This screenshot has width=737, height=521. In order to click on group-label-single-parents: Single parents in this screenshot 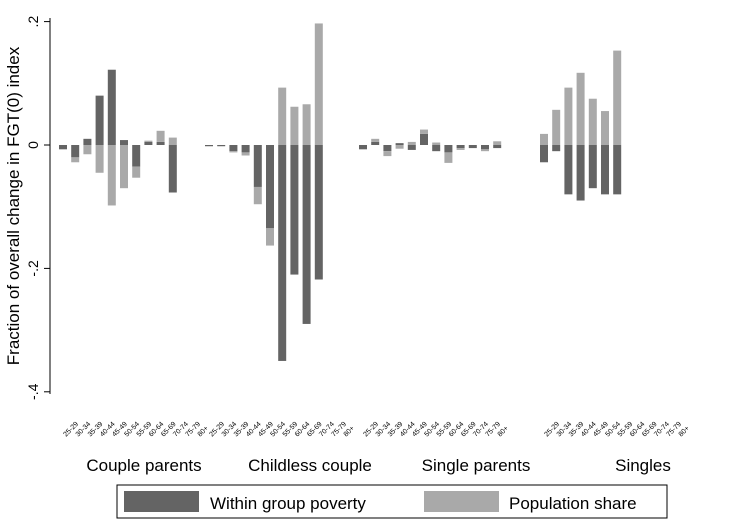, I will do `click(476, 465)`.